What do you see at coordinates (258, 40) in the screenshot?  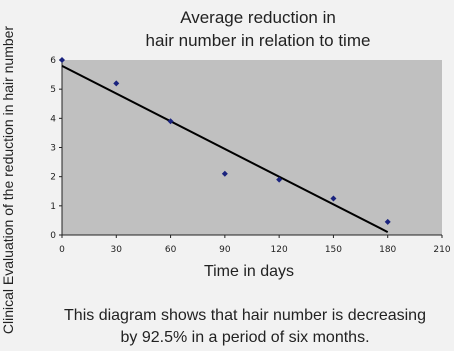 I see `chart-title-line-2: hair number in relation to time` at bounding box center [258, 40].